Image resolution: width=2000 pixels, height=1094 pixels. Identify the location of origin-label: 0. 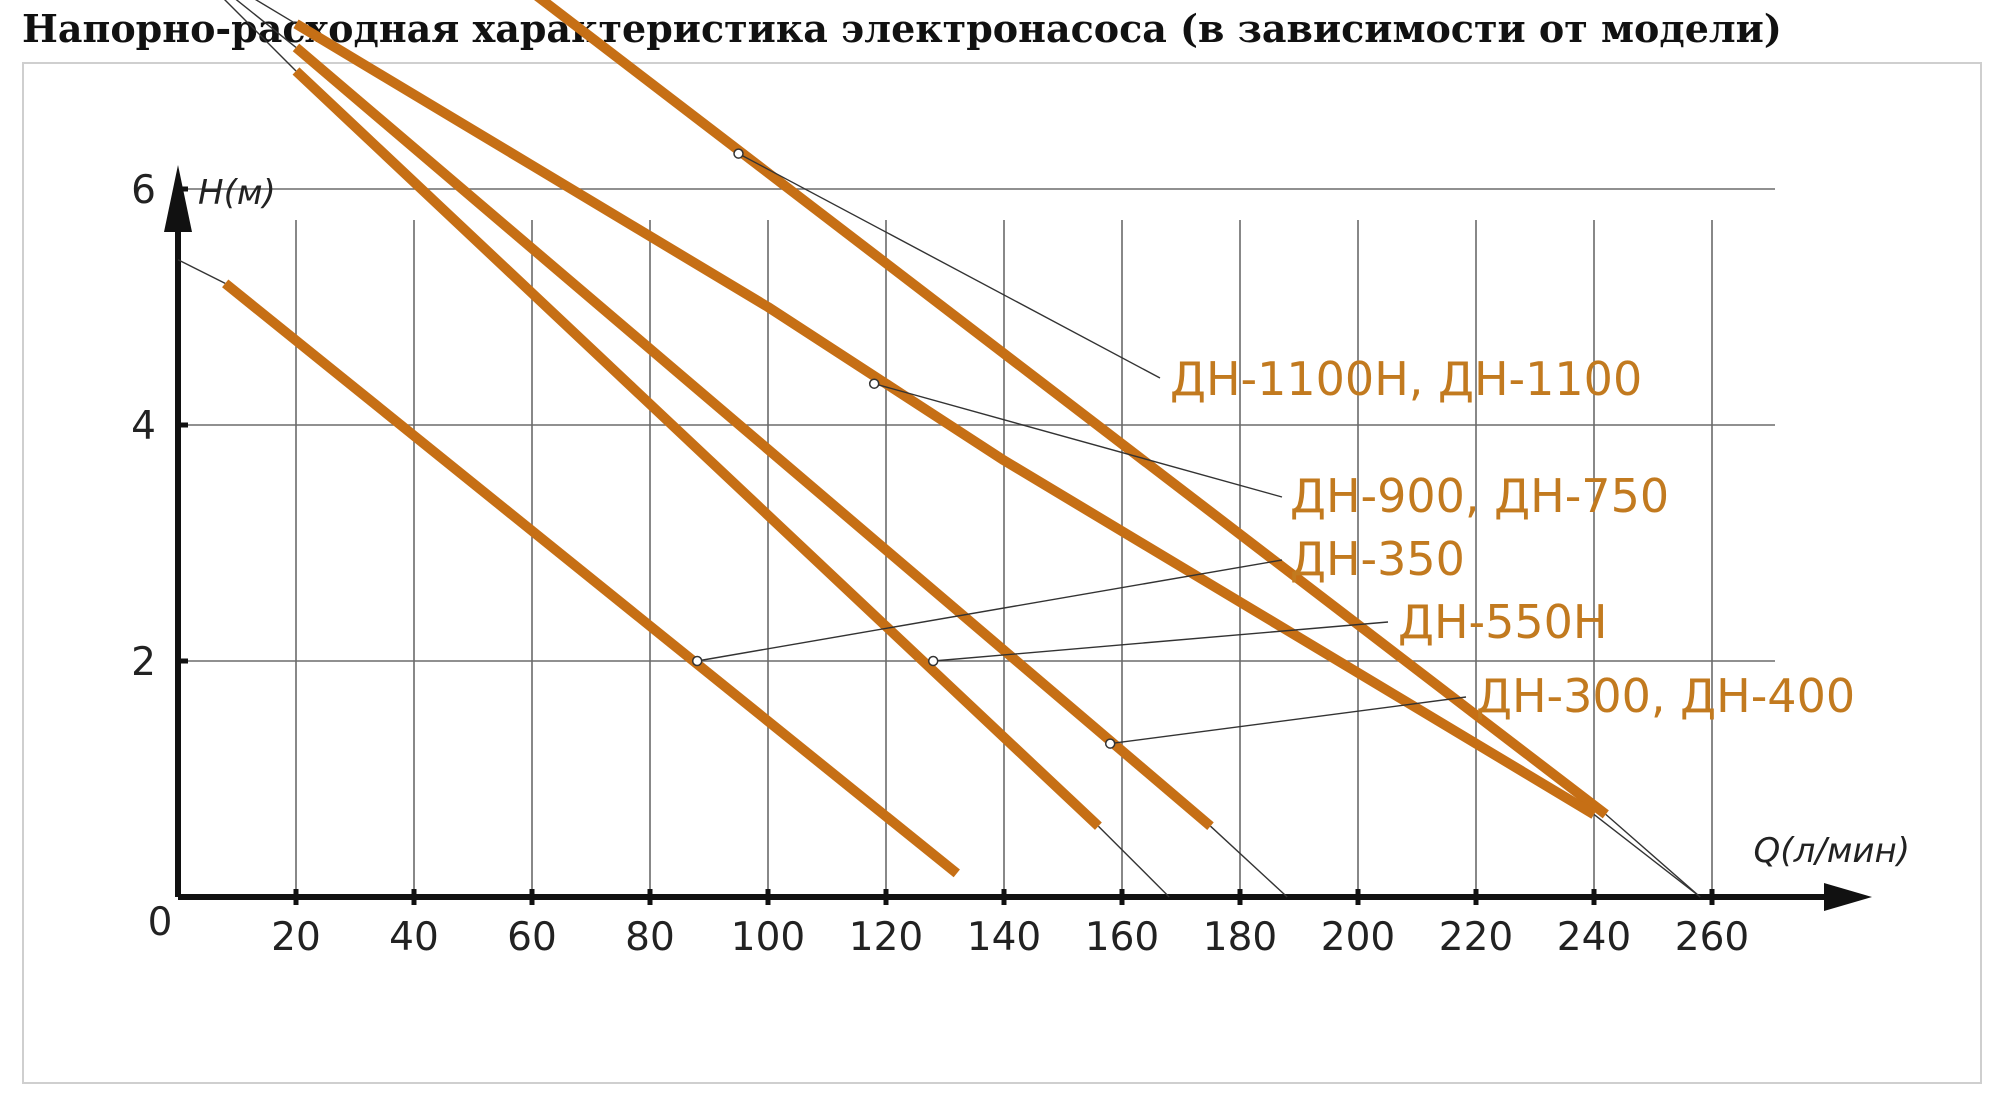
(160, 922).